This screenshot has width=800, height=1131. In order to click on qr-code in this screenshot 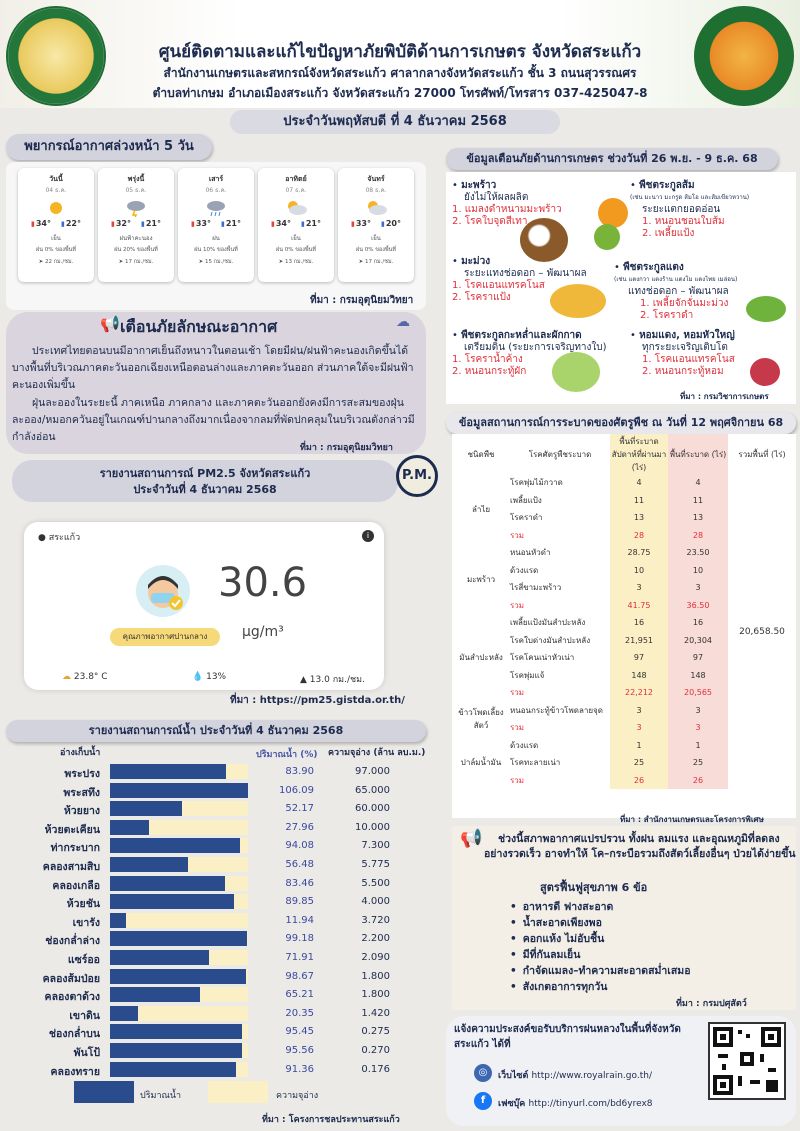, I will do `click(747, 1061)`.